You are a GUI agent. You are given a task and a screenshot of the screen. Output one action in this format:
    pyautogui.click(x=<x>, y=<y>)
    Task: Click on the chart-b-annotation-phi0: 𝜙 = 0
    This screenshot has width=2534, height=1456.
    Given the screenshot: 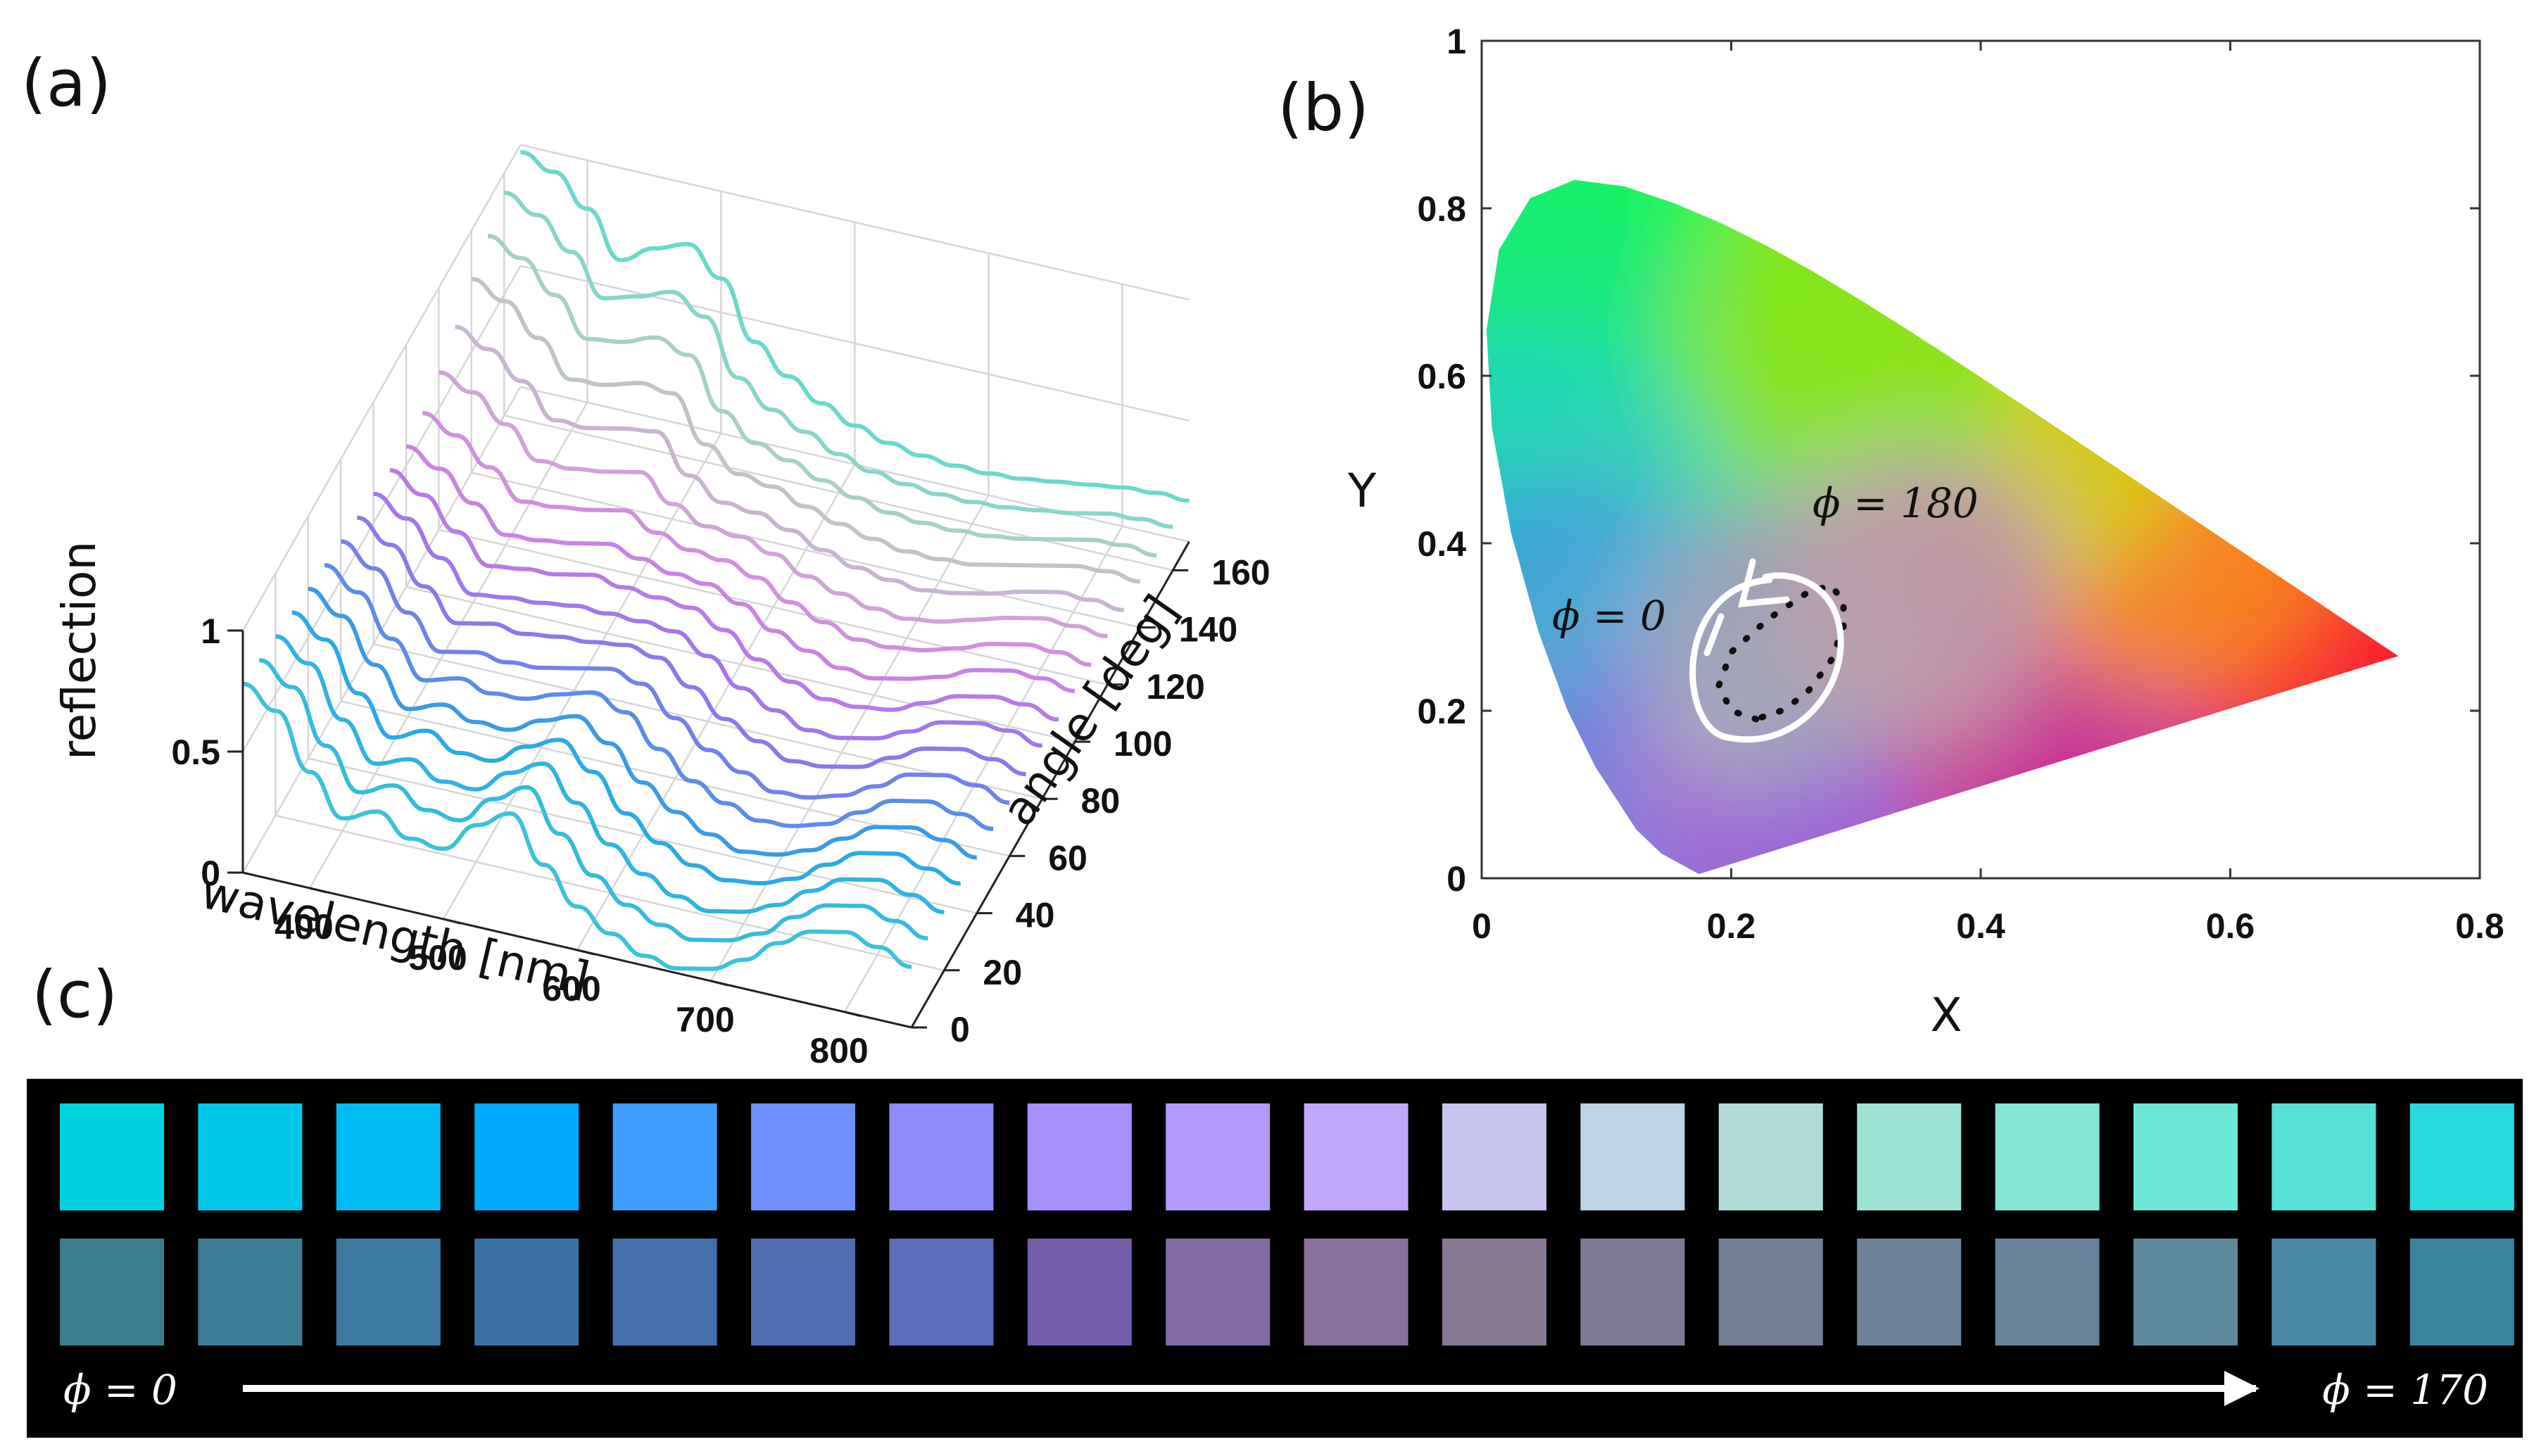 What is the action you would take?
    pyautogui.click(x=1609, y=616)
    